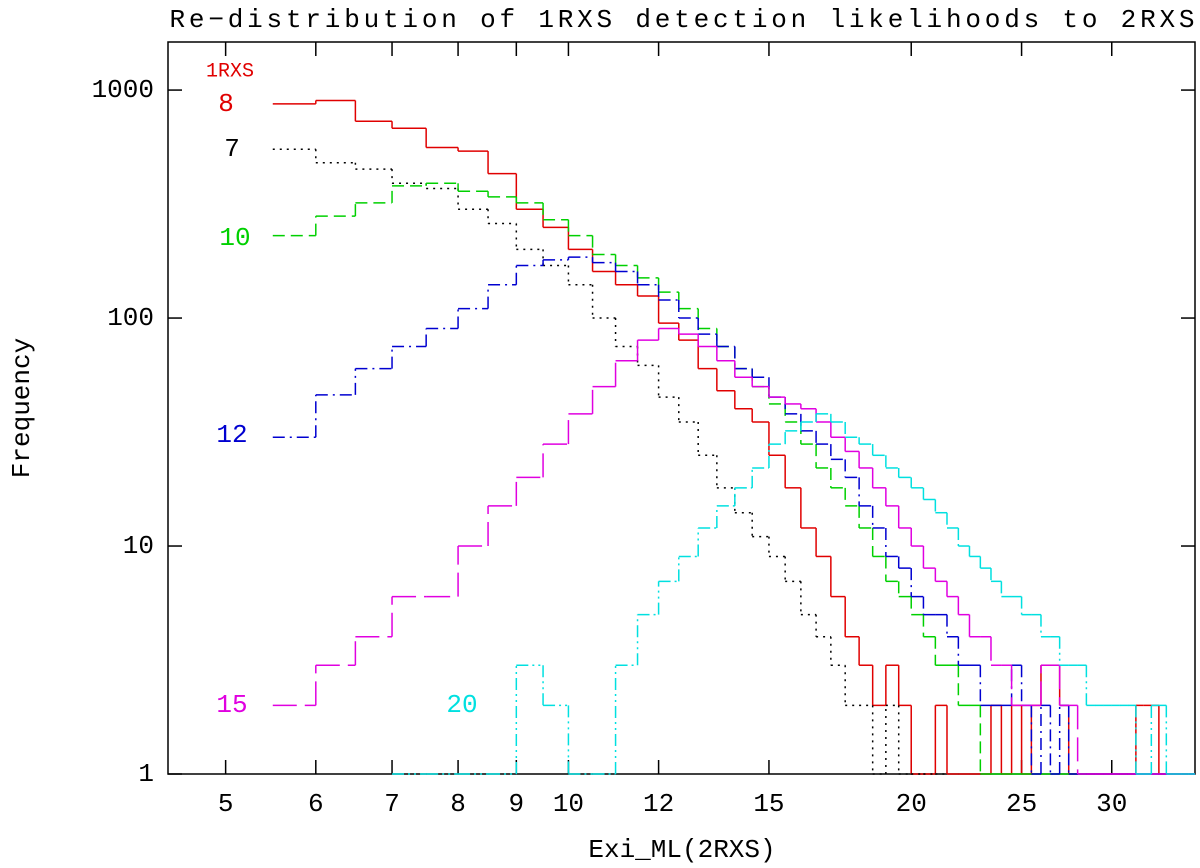 This screenshot has width=1200, height=868. Describe the element at coordinates (1111, 804) in the screenshot. I see `x-tick-label: 30` at that location.